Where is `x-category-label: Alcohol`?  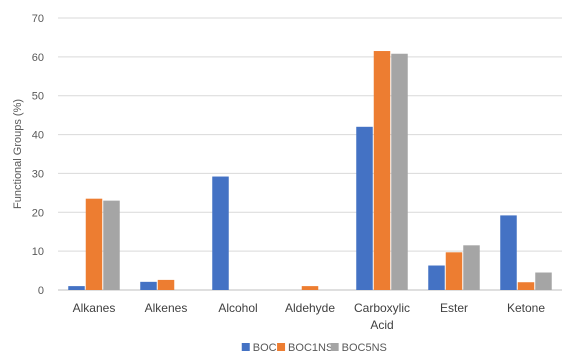
x-category-label: Alcohol is located at coordinates (237, 308).